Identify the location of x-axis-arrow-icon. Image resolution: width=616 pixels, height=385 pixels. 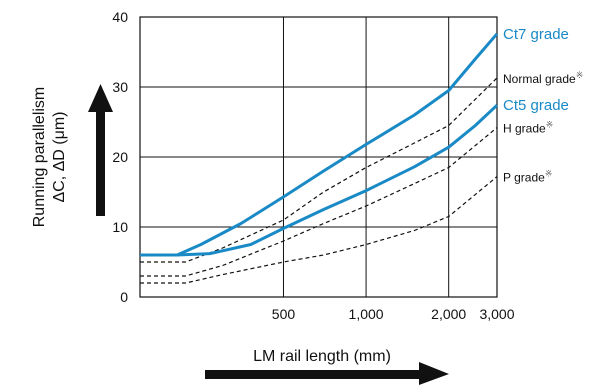
(327, 373).